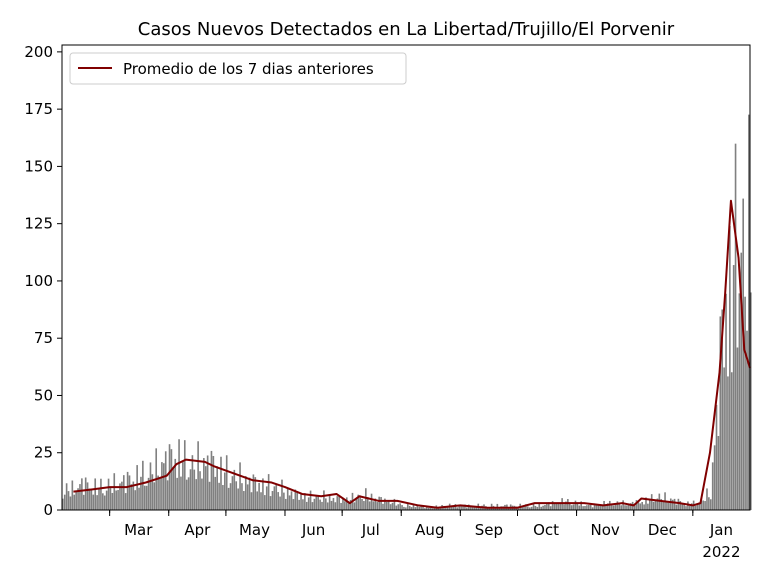  I want to click on y-tick-label: 200, so click(38, 52).